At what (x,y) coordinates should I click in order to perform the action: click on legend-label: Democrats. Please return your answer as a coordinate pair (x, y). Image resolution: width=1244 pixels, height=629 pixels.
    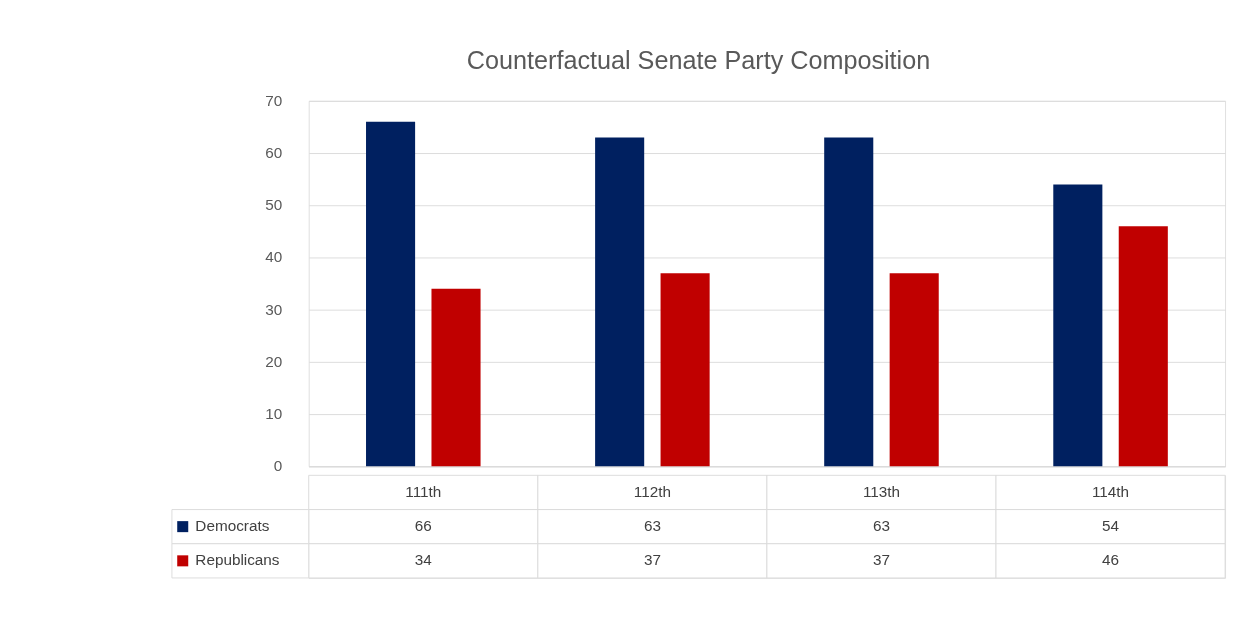
    Looking at the image, I should click on (232, 526).